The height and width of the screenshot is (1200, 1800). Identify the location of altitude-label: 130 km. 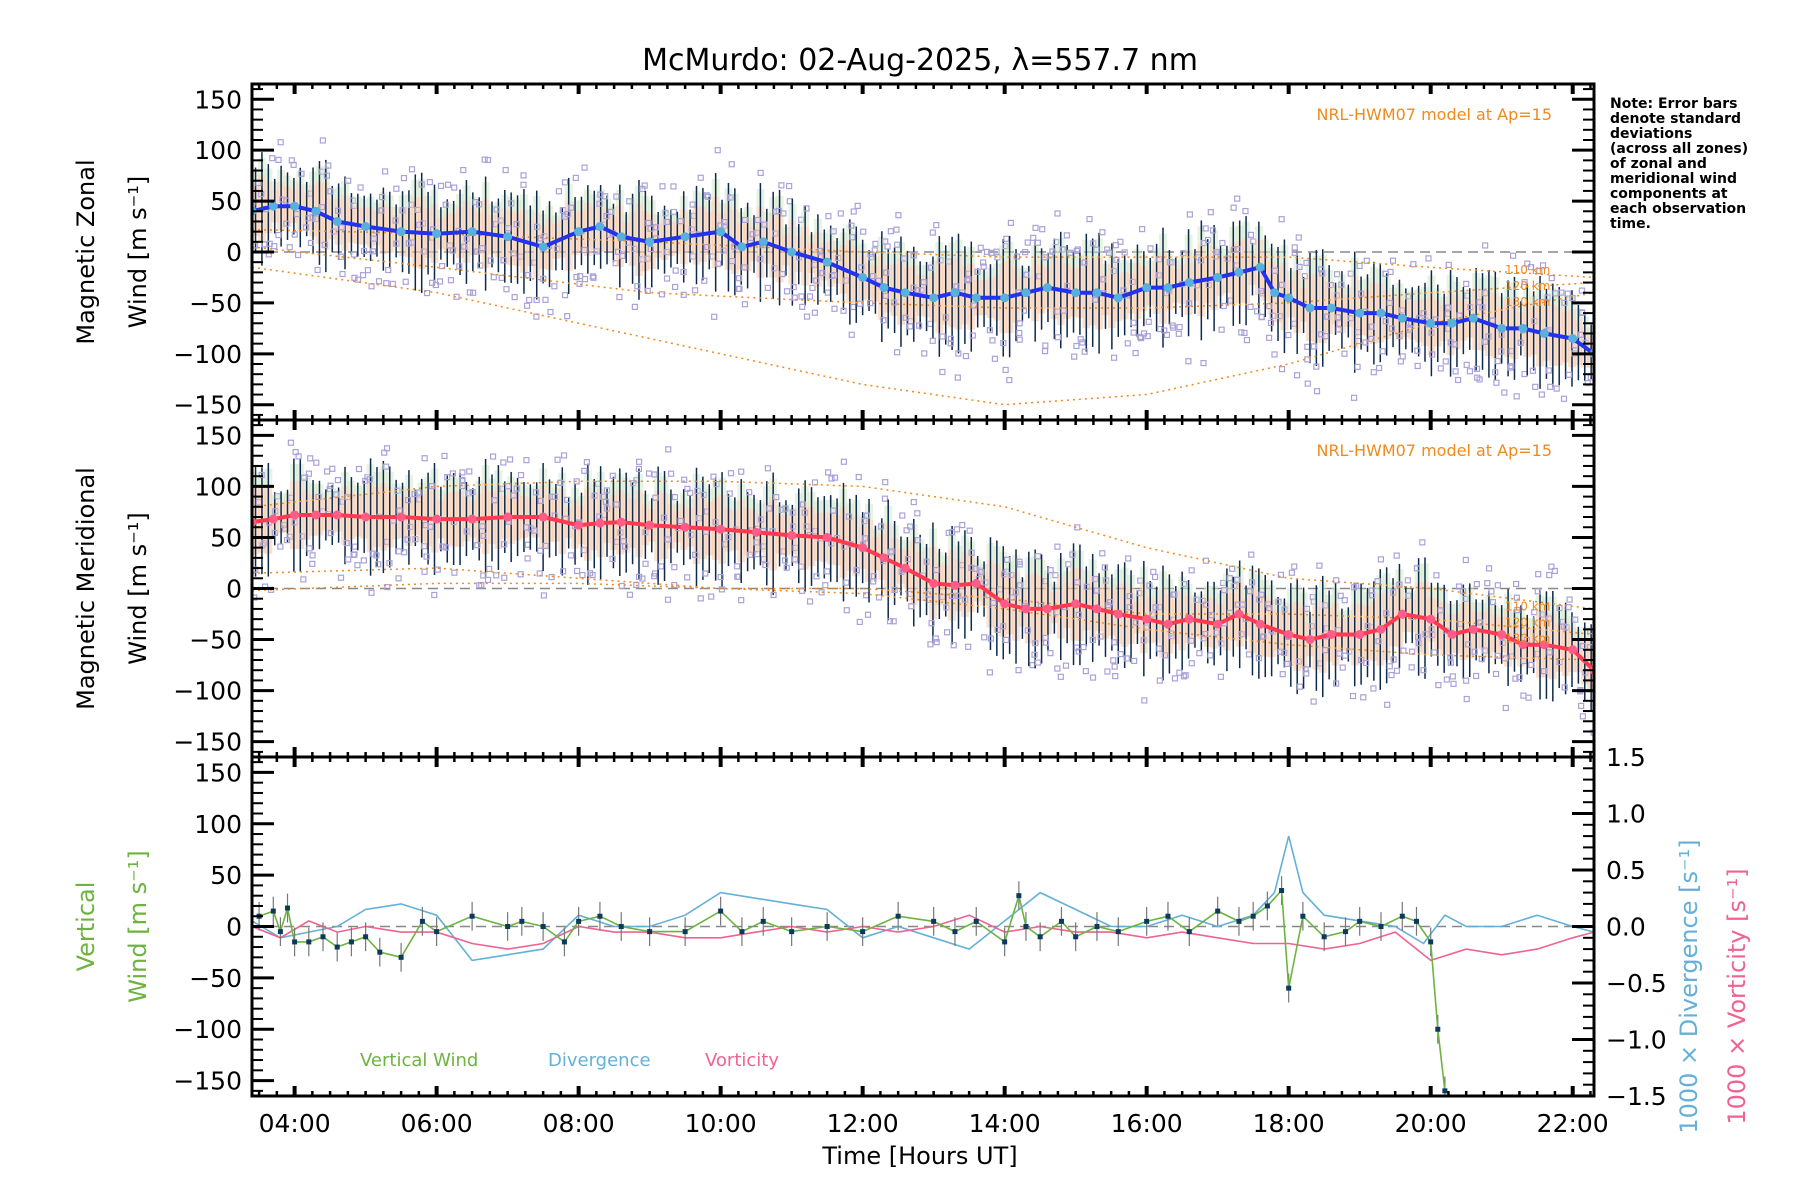
(1527, 302).